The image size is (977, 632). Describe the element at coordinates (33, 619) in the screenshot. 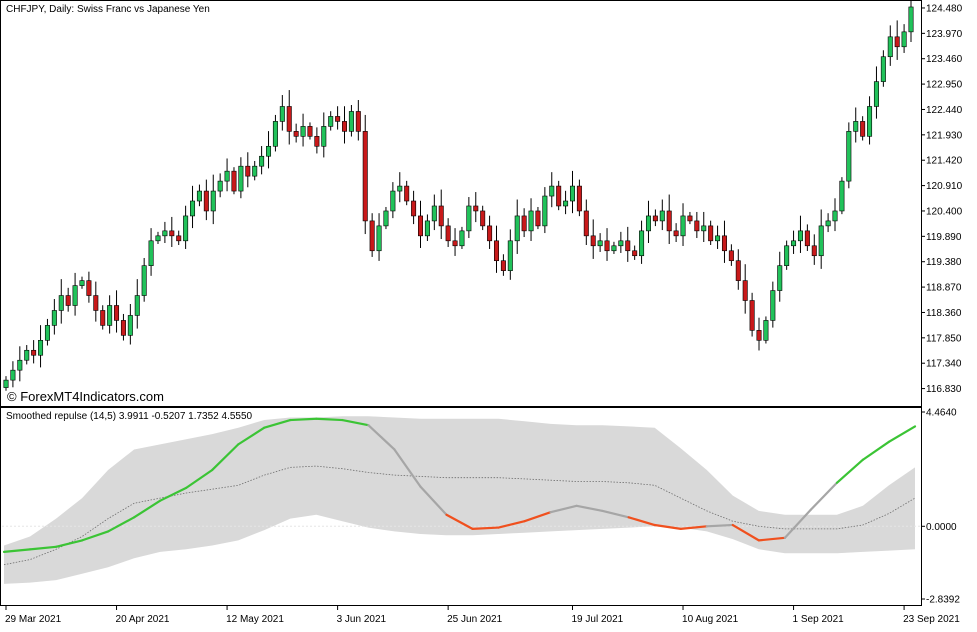

I see `time-axis-label: 29 Mar 2021` at that location.